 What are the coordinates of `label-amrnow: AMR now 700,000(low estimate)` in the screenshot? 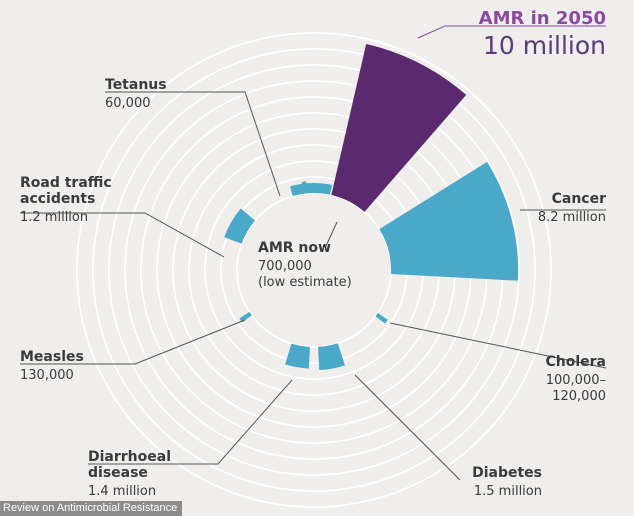 It's located at (305, 265).